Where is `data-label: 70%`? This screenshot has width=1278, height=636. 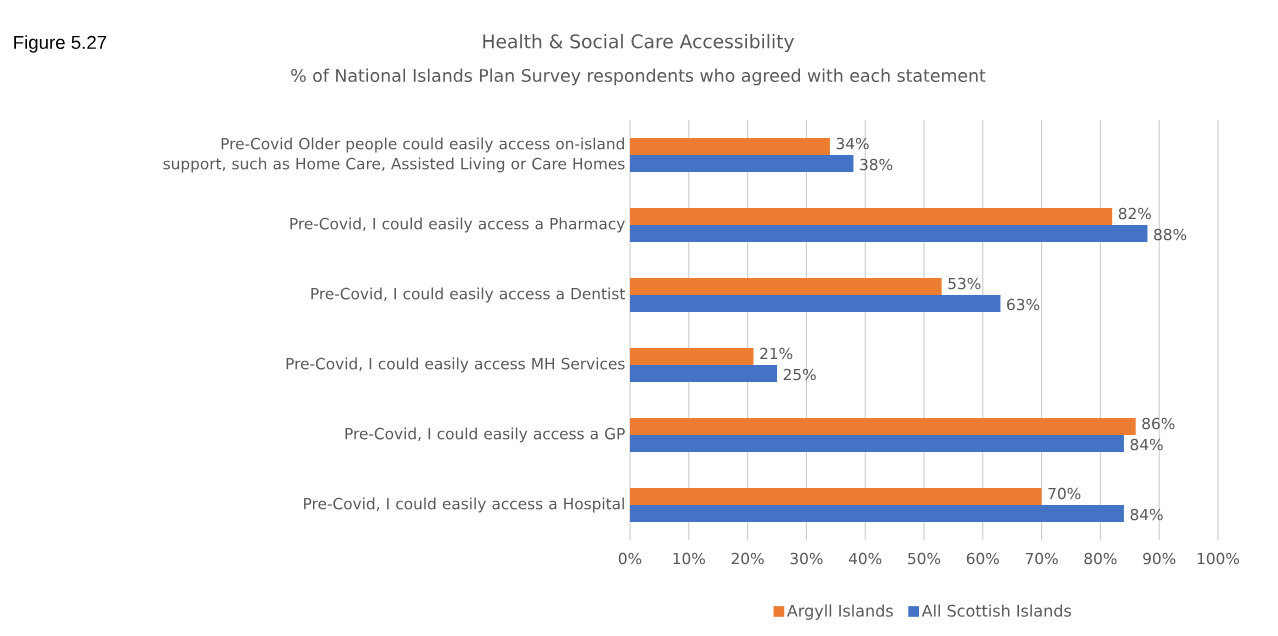 data-label: 70% is located at coordinates (1064, 493).